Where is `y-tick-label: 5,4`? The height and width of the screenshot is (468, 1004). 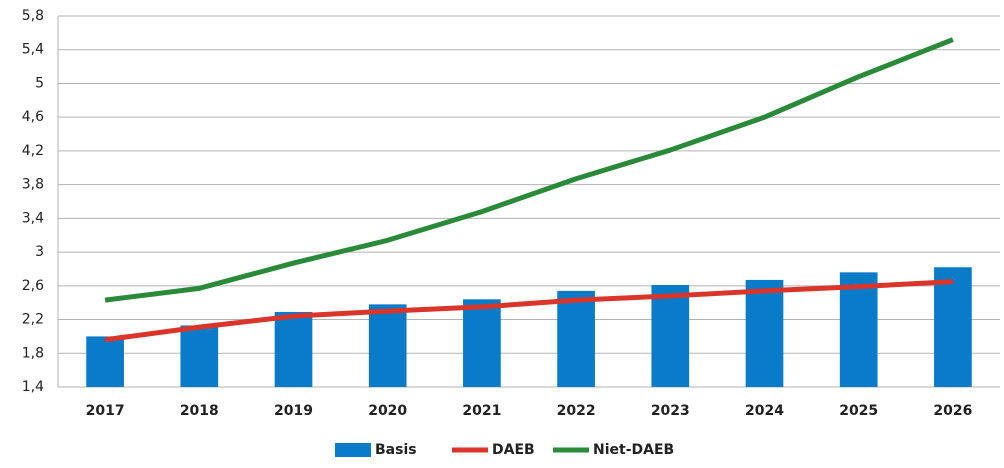
y-tick-label: 5,4 is located at coordinates (33, 50).